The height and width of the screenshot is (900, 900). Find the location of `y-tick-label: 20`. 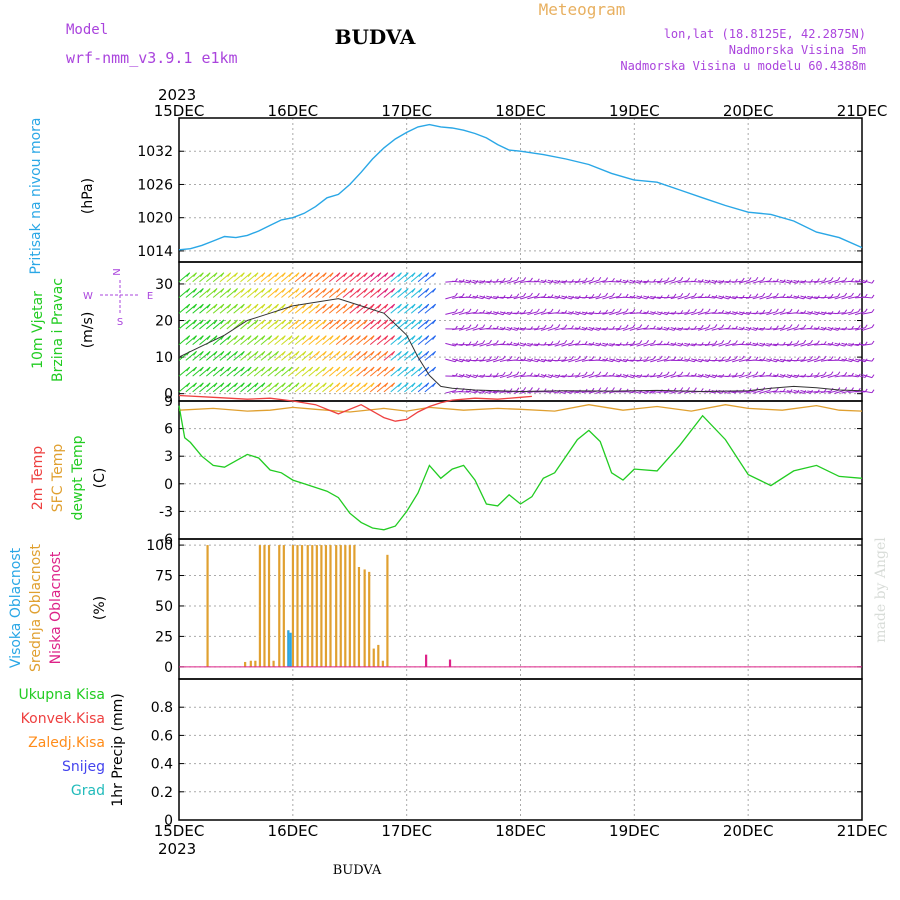

y-tick-label: 20 is located at coordinates (164, 322).